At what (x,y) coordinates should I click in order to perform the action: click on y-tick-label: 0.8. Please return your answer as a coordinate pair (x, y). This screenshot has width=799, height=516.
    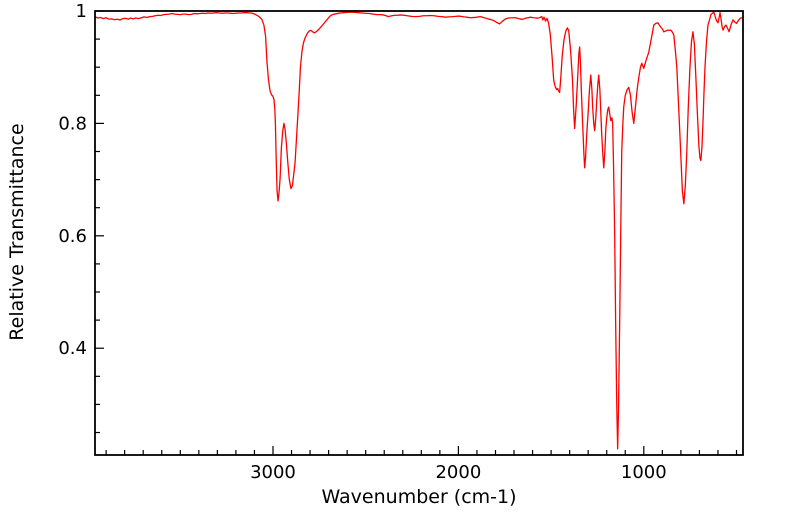
    Looking at the image, I should click on (72, 123).